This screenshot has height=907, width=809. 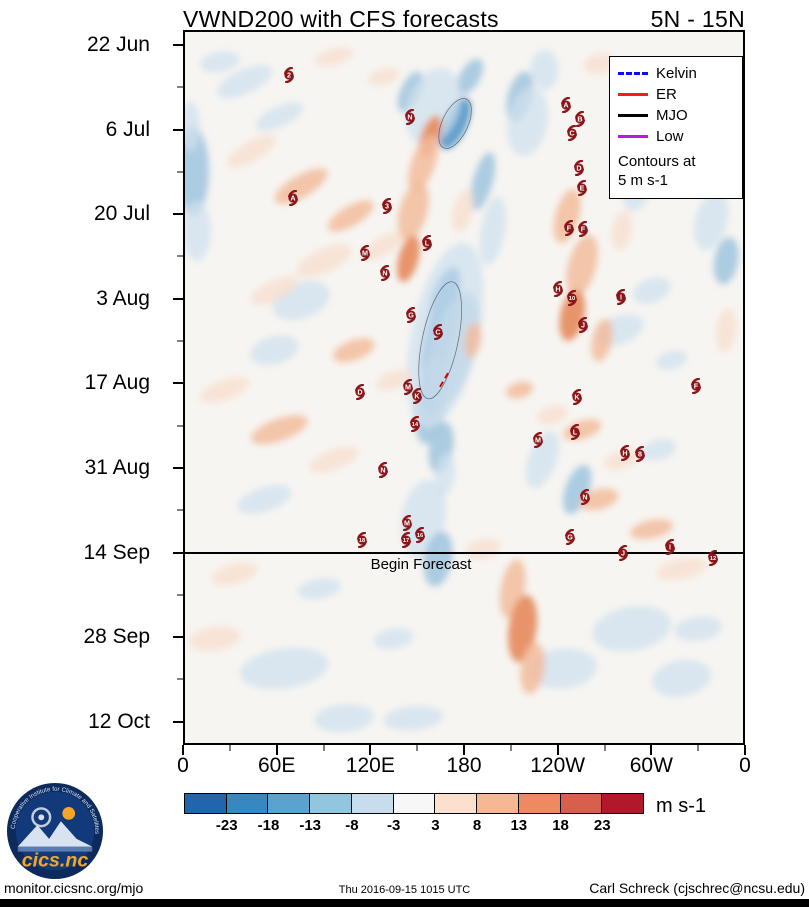 What do you see at coordinates (657, 161) in the screenshot?
I see `legend-note-line1: Contours at` at bounding box center [657, 161].